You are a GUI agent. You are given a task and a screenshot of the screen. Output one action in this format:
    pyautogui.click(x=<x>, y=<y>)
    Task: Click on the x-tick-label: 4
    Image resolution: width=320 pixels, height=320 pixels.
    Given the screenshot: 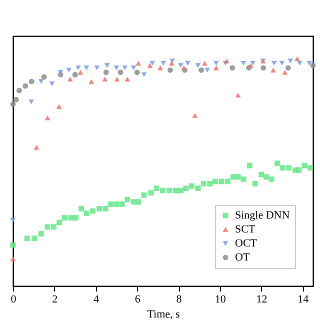 What is the action you would take?
    pyautogui.click(x=97, y=300)
    